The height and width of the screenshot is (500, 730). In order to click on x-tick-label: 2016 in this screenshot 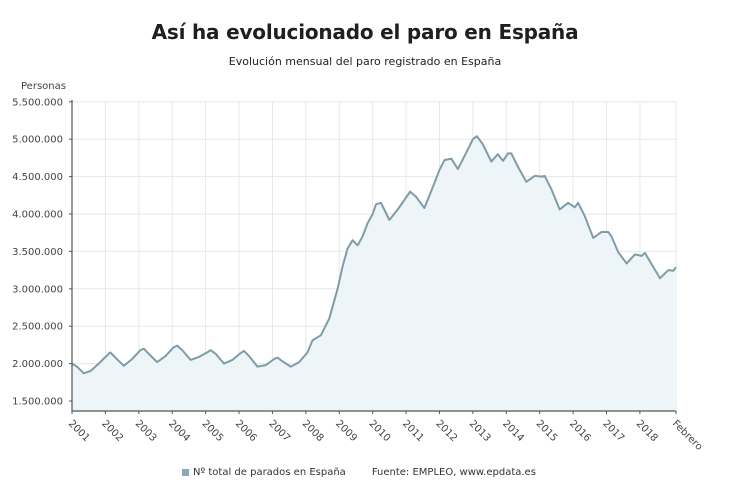, I will do `click(580, 431)`.